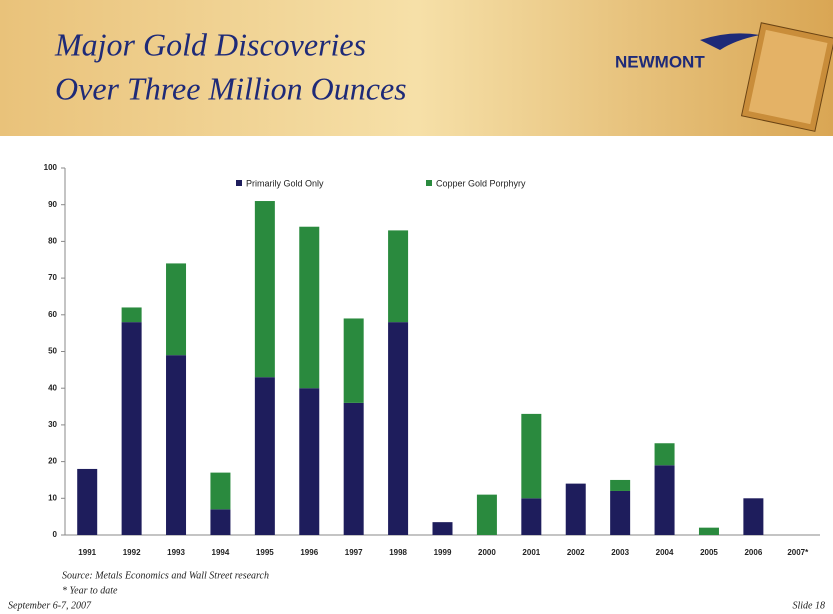  I want to click on y-tick-label: 90, so click(52, 204).